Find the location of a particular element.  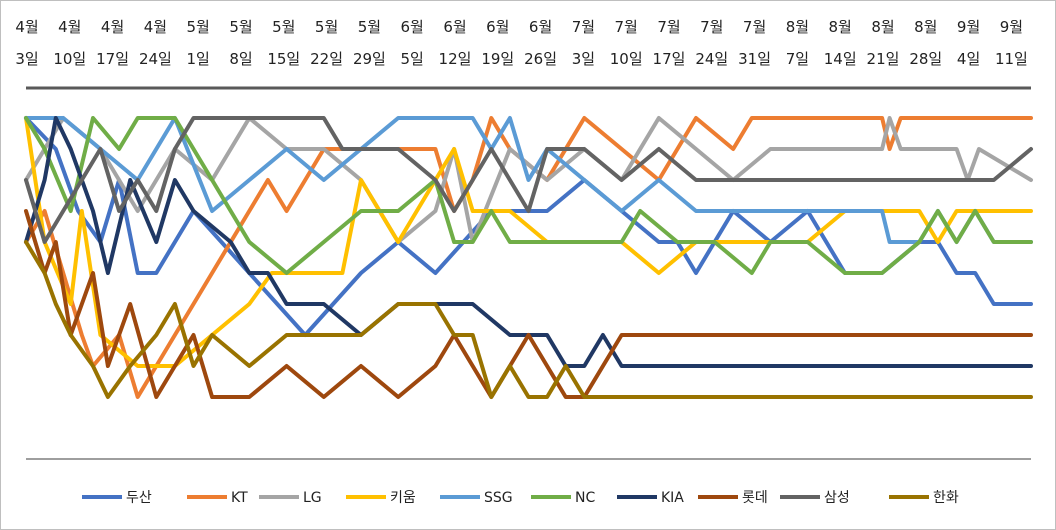

x-tick-label: 8월 28일 is located at coordinates (925, 43).